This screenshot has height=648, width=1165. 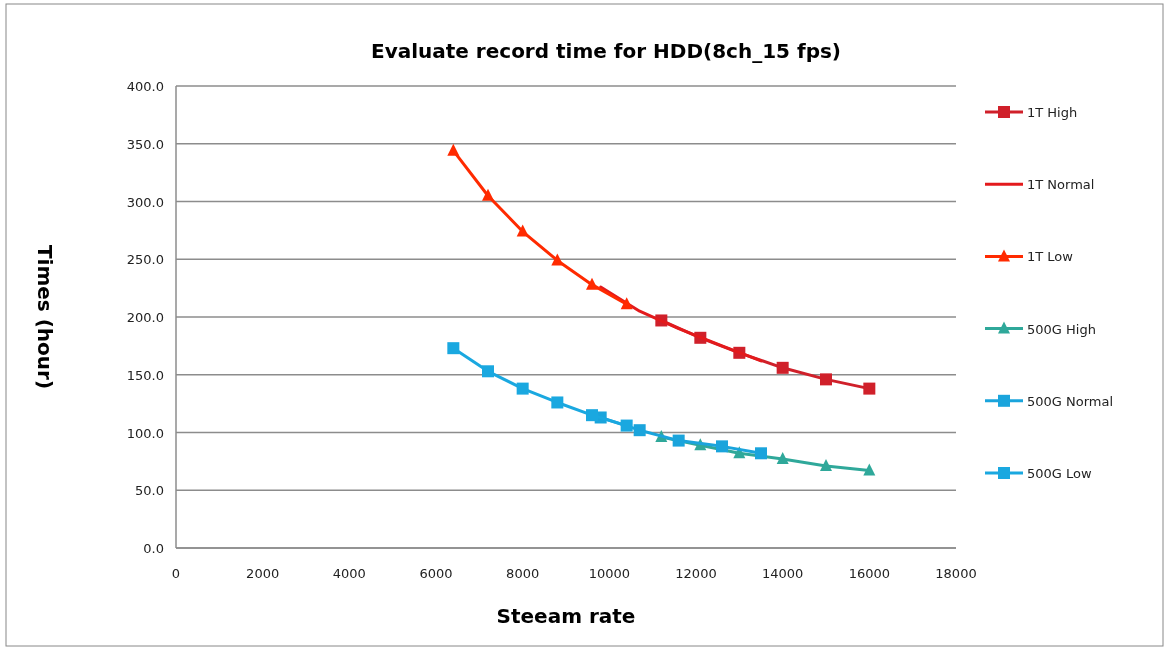 What do you see at coordinates (523, 573) in the screenshot?
I see `x-tick-label: 8000` at bounding box center [523, 573].